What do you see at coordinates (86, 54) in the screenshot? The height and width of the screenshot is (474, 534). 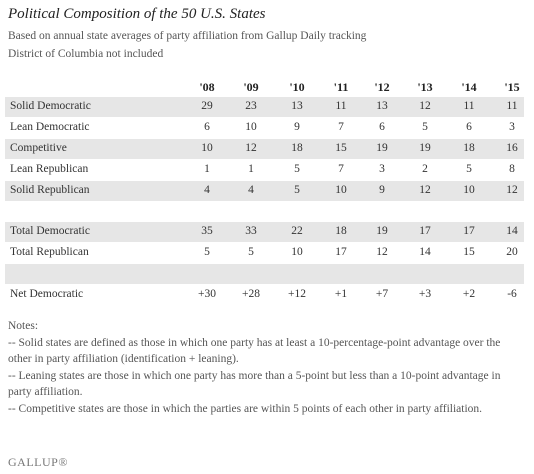 I see `subtitle-line-2: District of Columbia not included` at bounding box center [86, 54].